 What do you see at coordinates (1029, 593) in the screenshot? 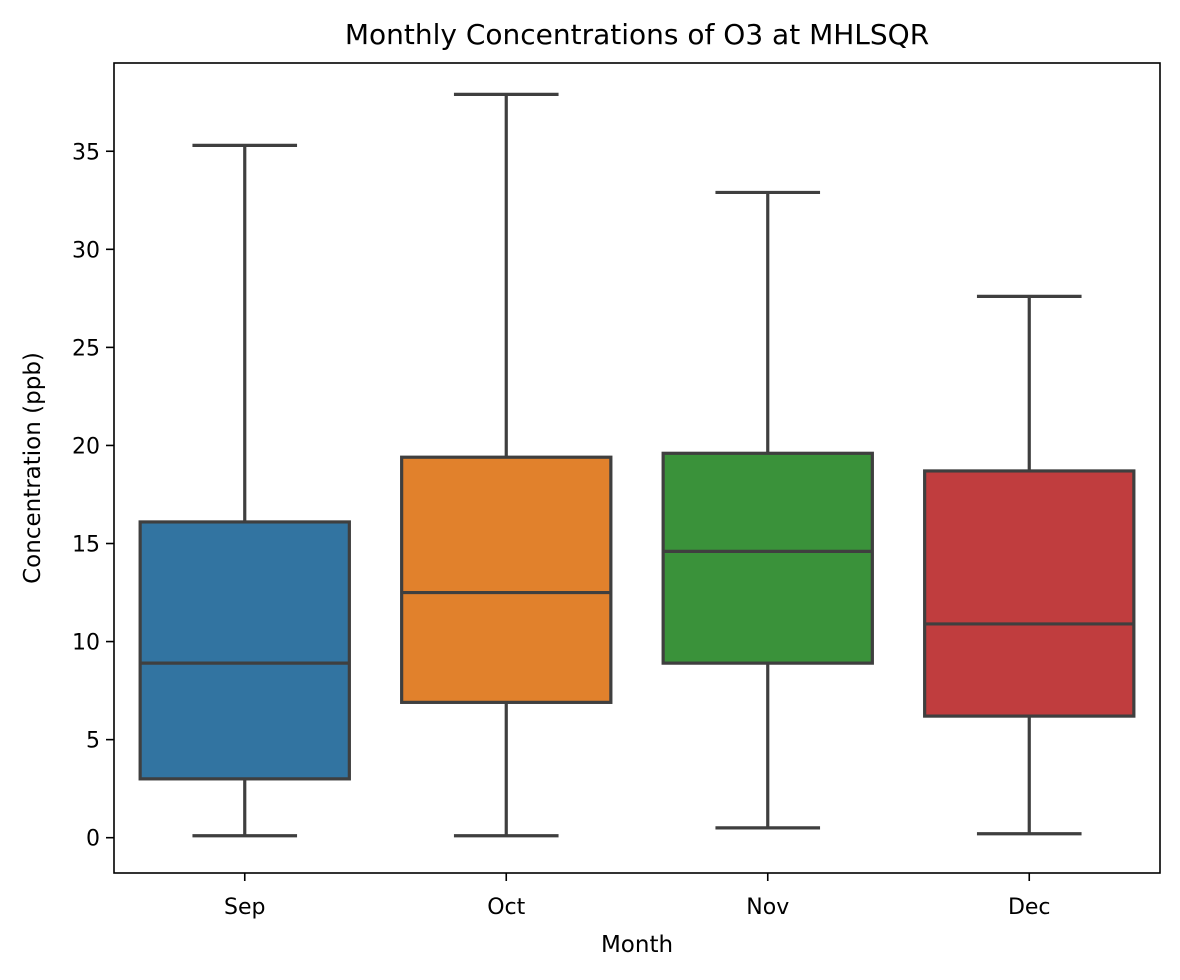
I see `box-dec` at bounding box center [1029, 593].